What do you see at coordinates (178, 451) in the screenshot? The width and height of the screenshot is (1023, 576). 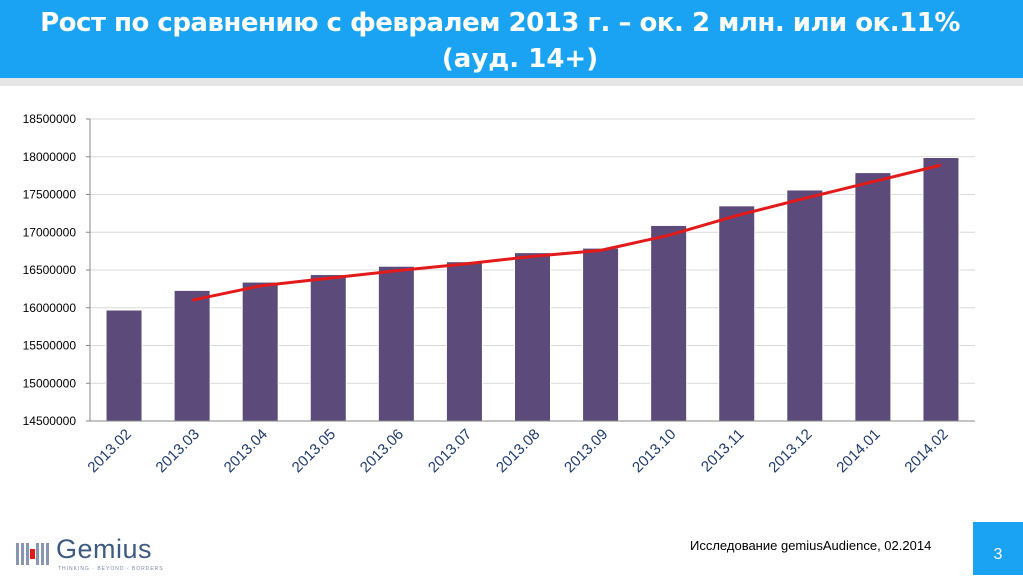 I see `x-tick-label: 2013.03` at bounding box center [178, 451].